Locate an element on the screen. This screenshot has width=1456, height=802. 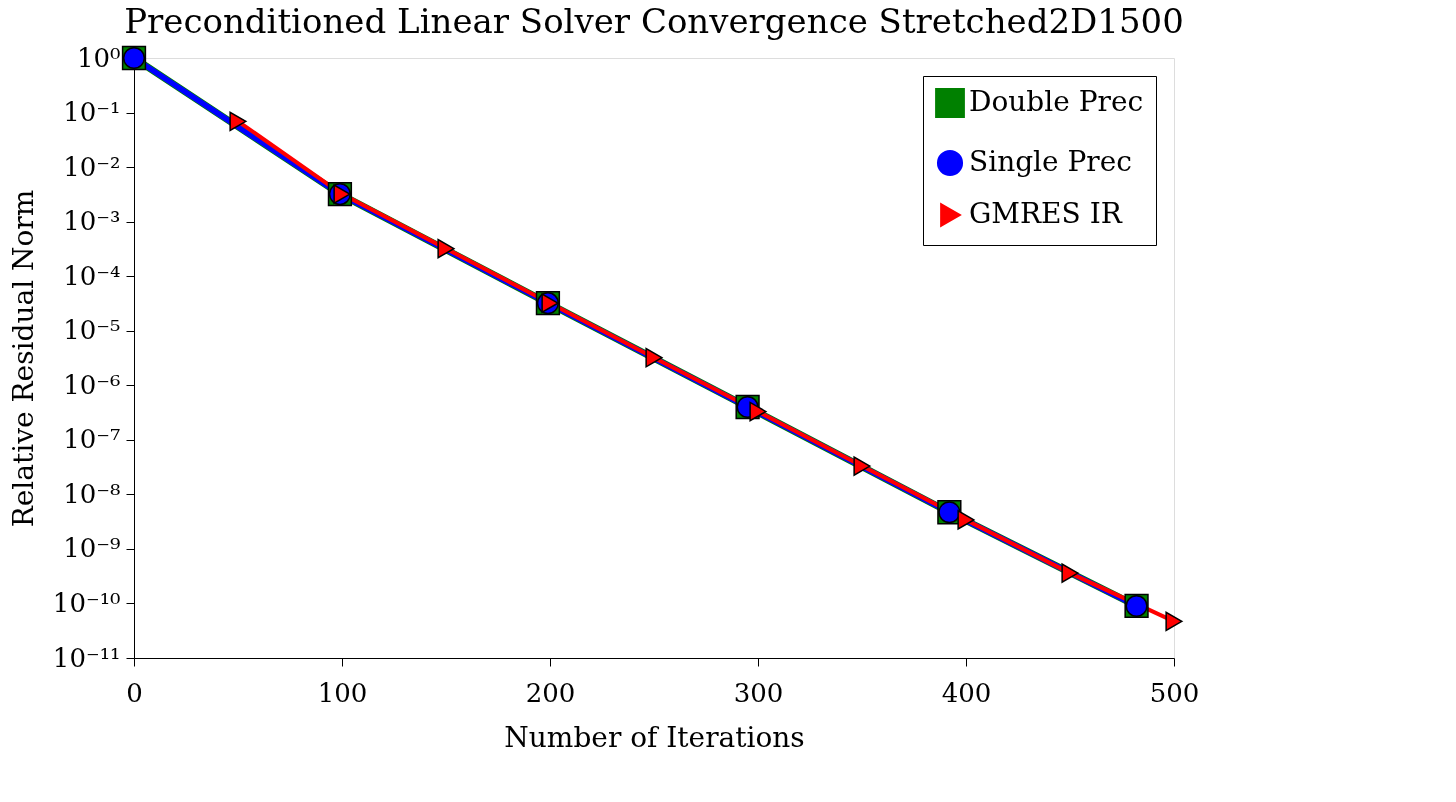
x-tick-label: 200 is located at coordinates (550, 692).